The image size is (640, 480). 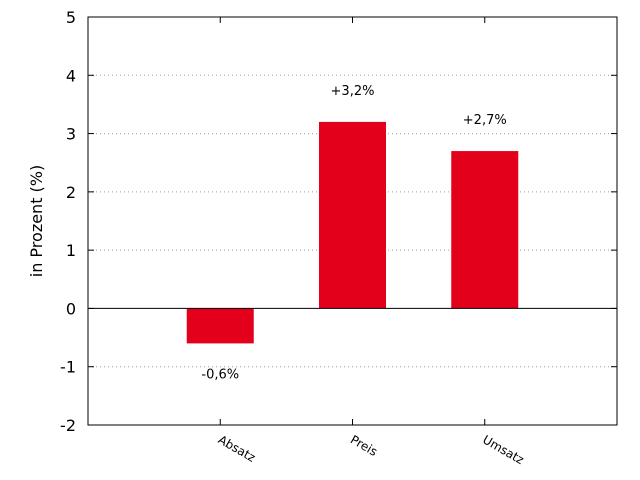 I want to click on y-tick-label: 4, so click(x=71, y=75).